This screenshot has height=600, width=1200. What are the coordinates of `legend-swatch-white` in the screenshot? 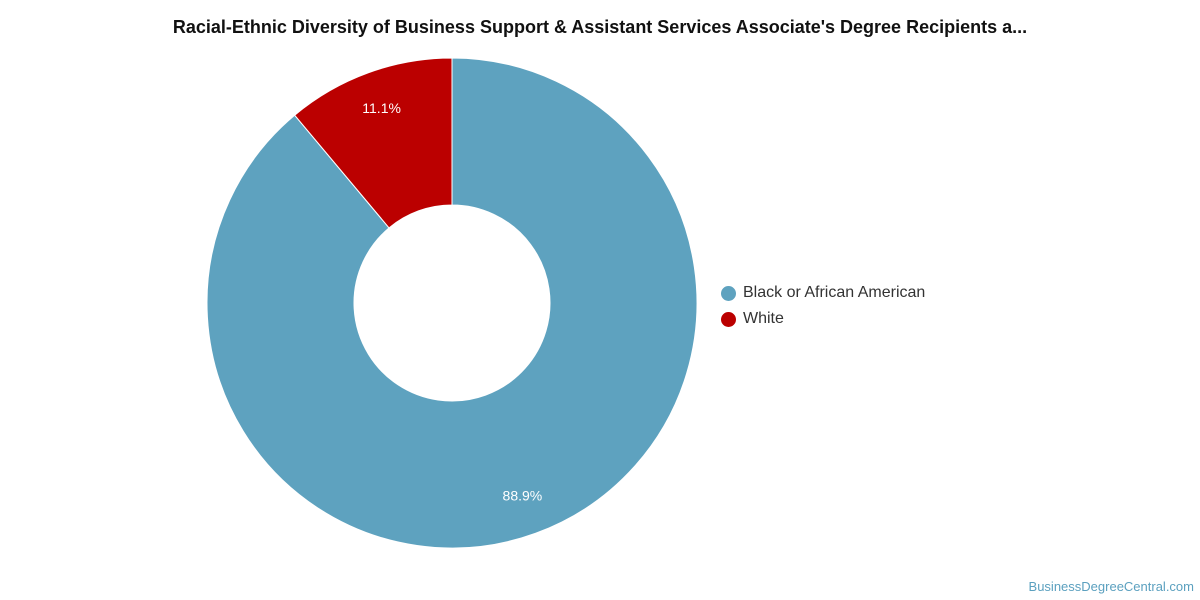 It's located at (728, 319).